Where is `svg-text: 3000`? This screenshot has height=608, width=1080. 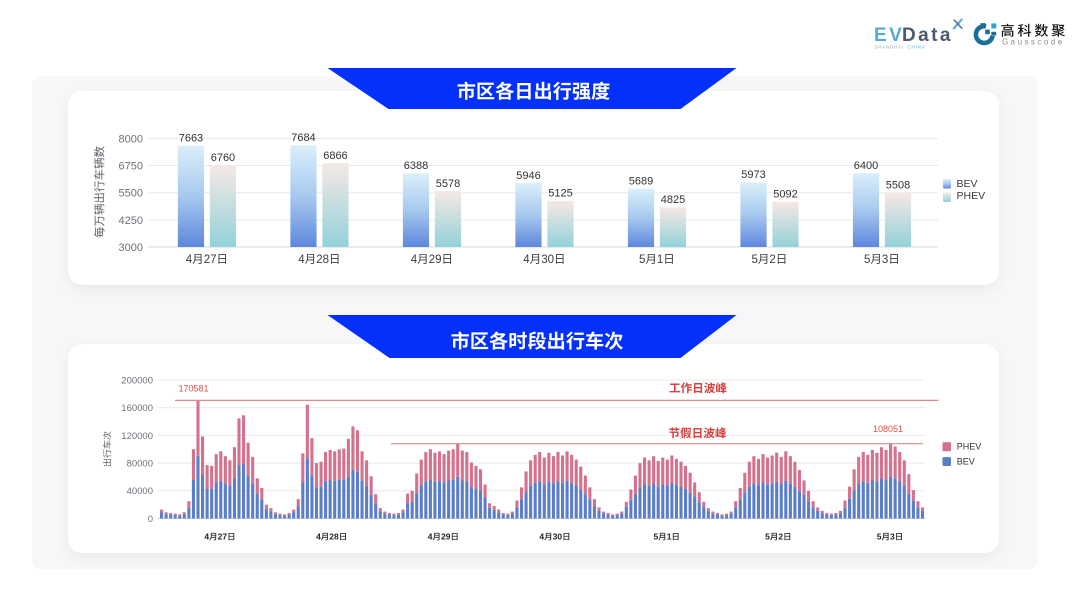 svg-text: 3000 is located at coordinates (131, 248).